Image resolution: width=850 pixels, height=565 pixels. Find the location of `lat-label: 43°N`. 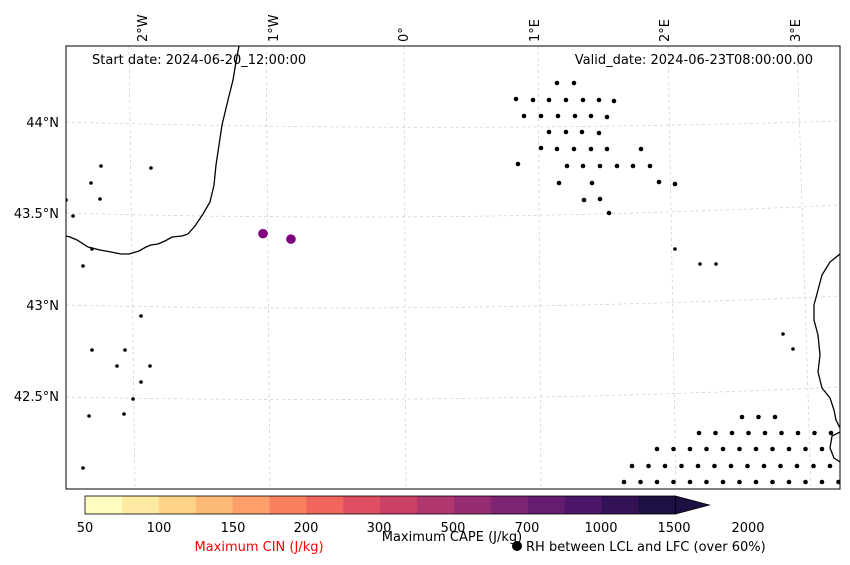

lat-label: 43°N is located at coordinates (42, 306).